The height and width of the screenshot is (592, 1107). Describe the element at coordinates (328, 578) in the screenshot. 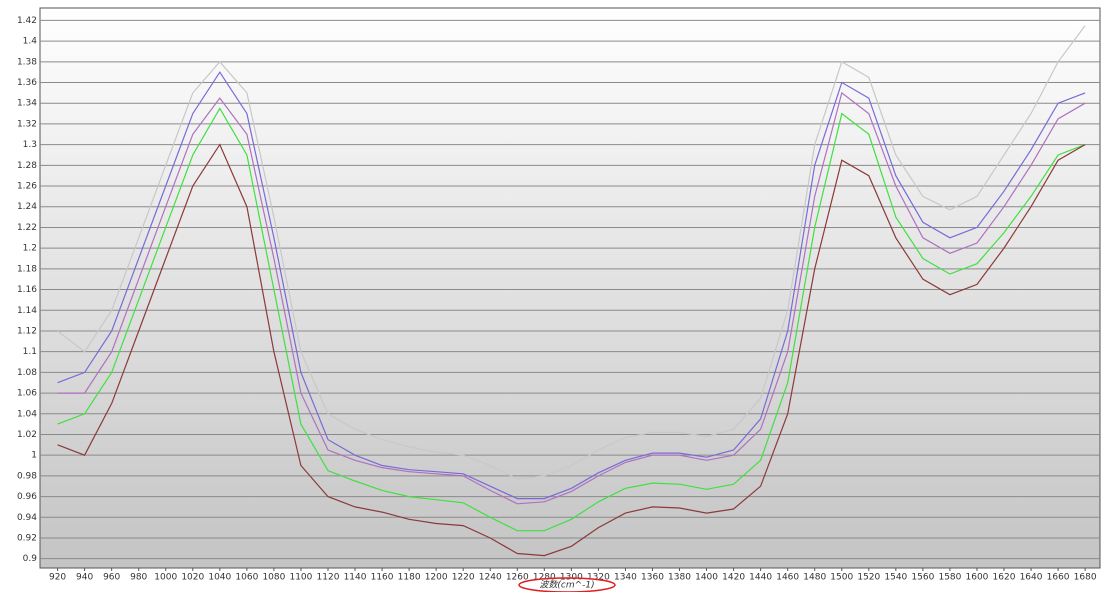

I see `x-tick-label: 1120` at that location.